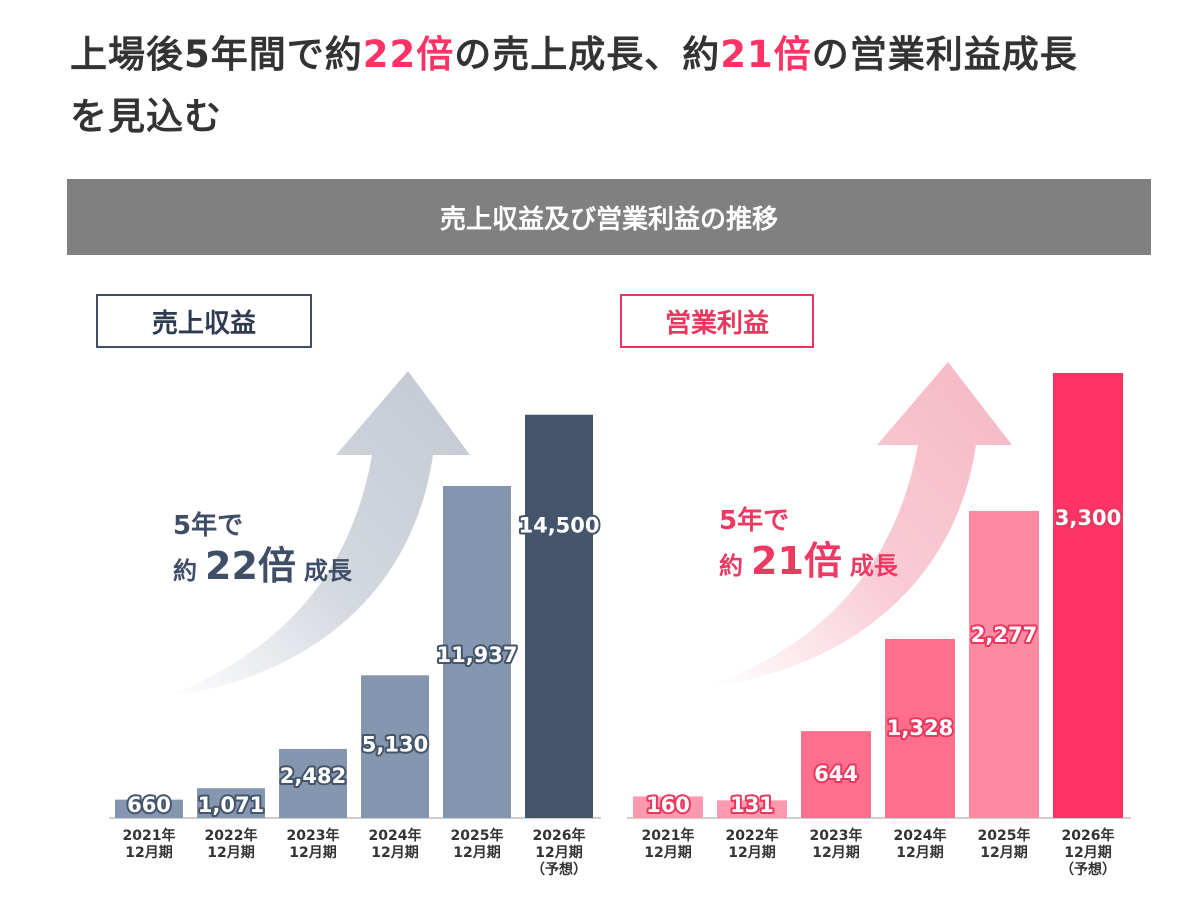  Describe the element at coordinates (920, 835) in the screenshot. I see `operating-profit-category-label: 2024年` at that location.